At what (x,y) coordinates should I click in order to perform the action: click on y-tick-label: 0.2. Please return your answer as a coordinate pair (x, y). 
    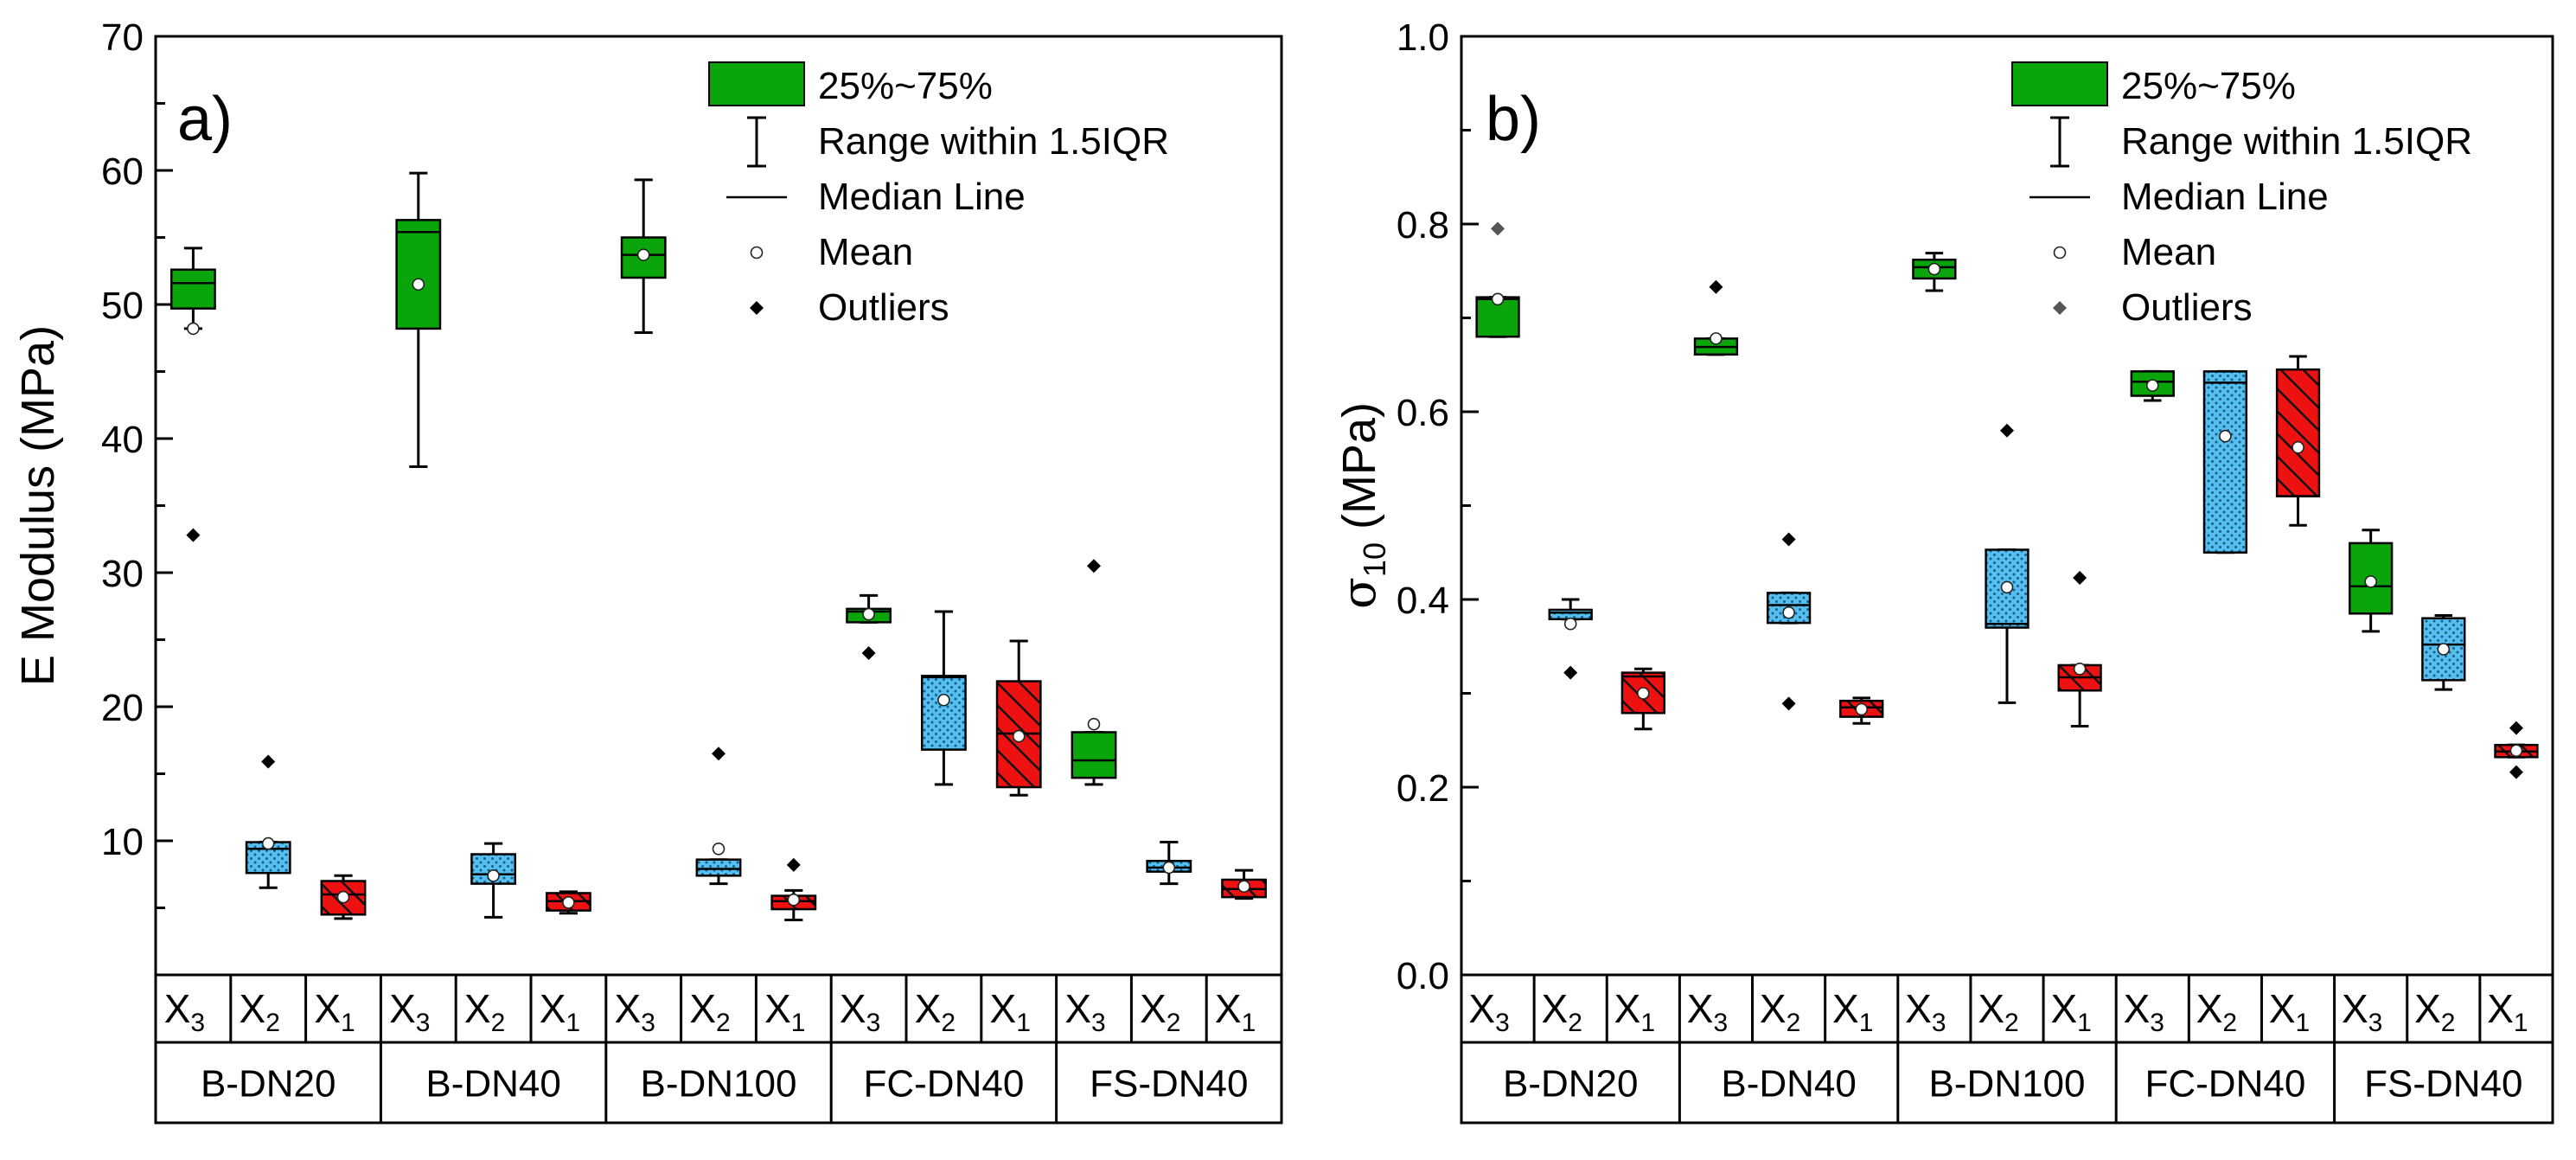
    Looking at the image, I should click on (1423, 788).